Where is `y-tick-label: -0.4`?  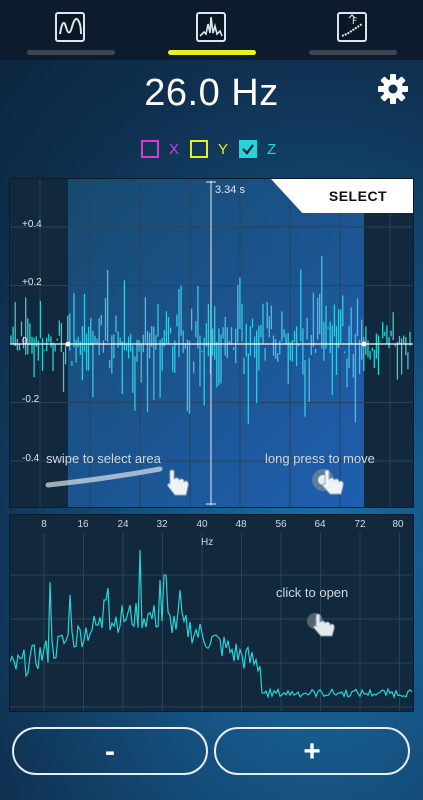 y-tick-label: -0.4 is located at coordinates (31, 458).